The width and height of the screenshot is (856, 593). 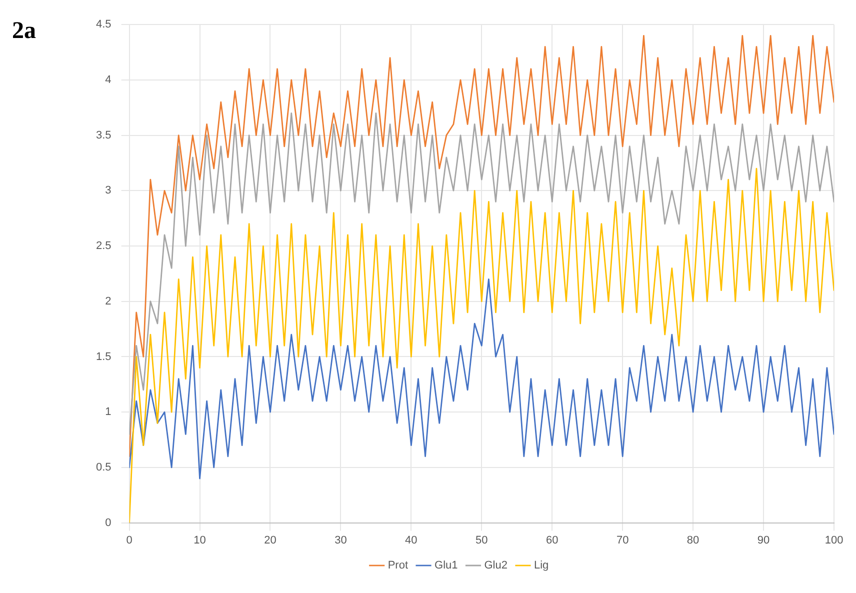 I want to click on y-tick-label: 3.5, so click(x=104, y=135).